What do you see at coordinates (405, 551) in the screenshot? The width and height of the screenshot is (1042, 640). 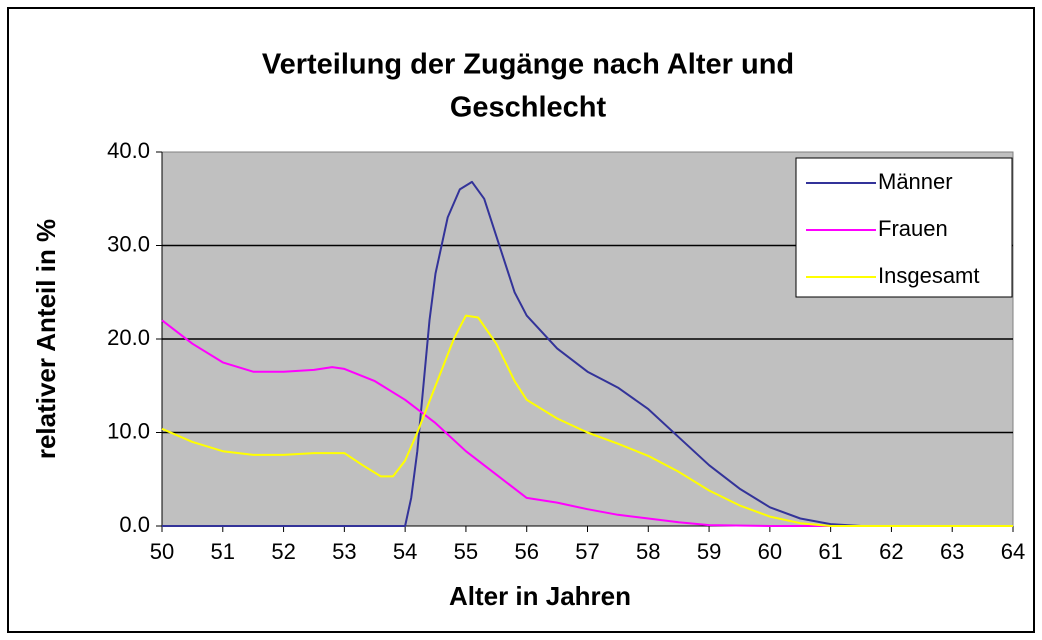 I see `x-tick-label: 54` at bounding box center [405, 551].